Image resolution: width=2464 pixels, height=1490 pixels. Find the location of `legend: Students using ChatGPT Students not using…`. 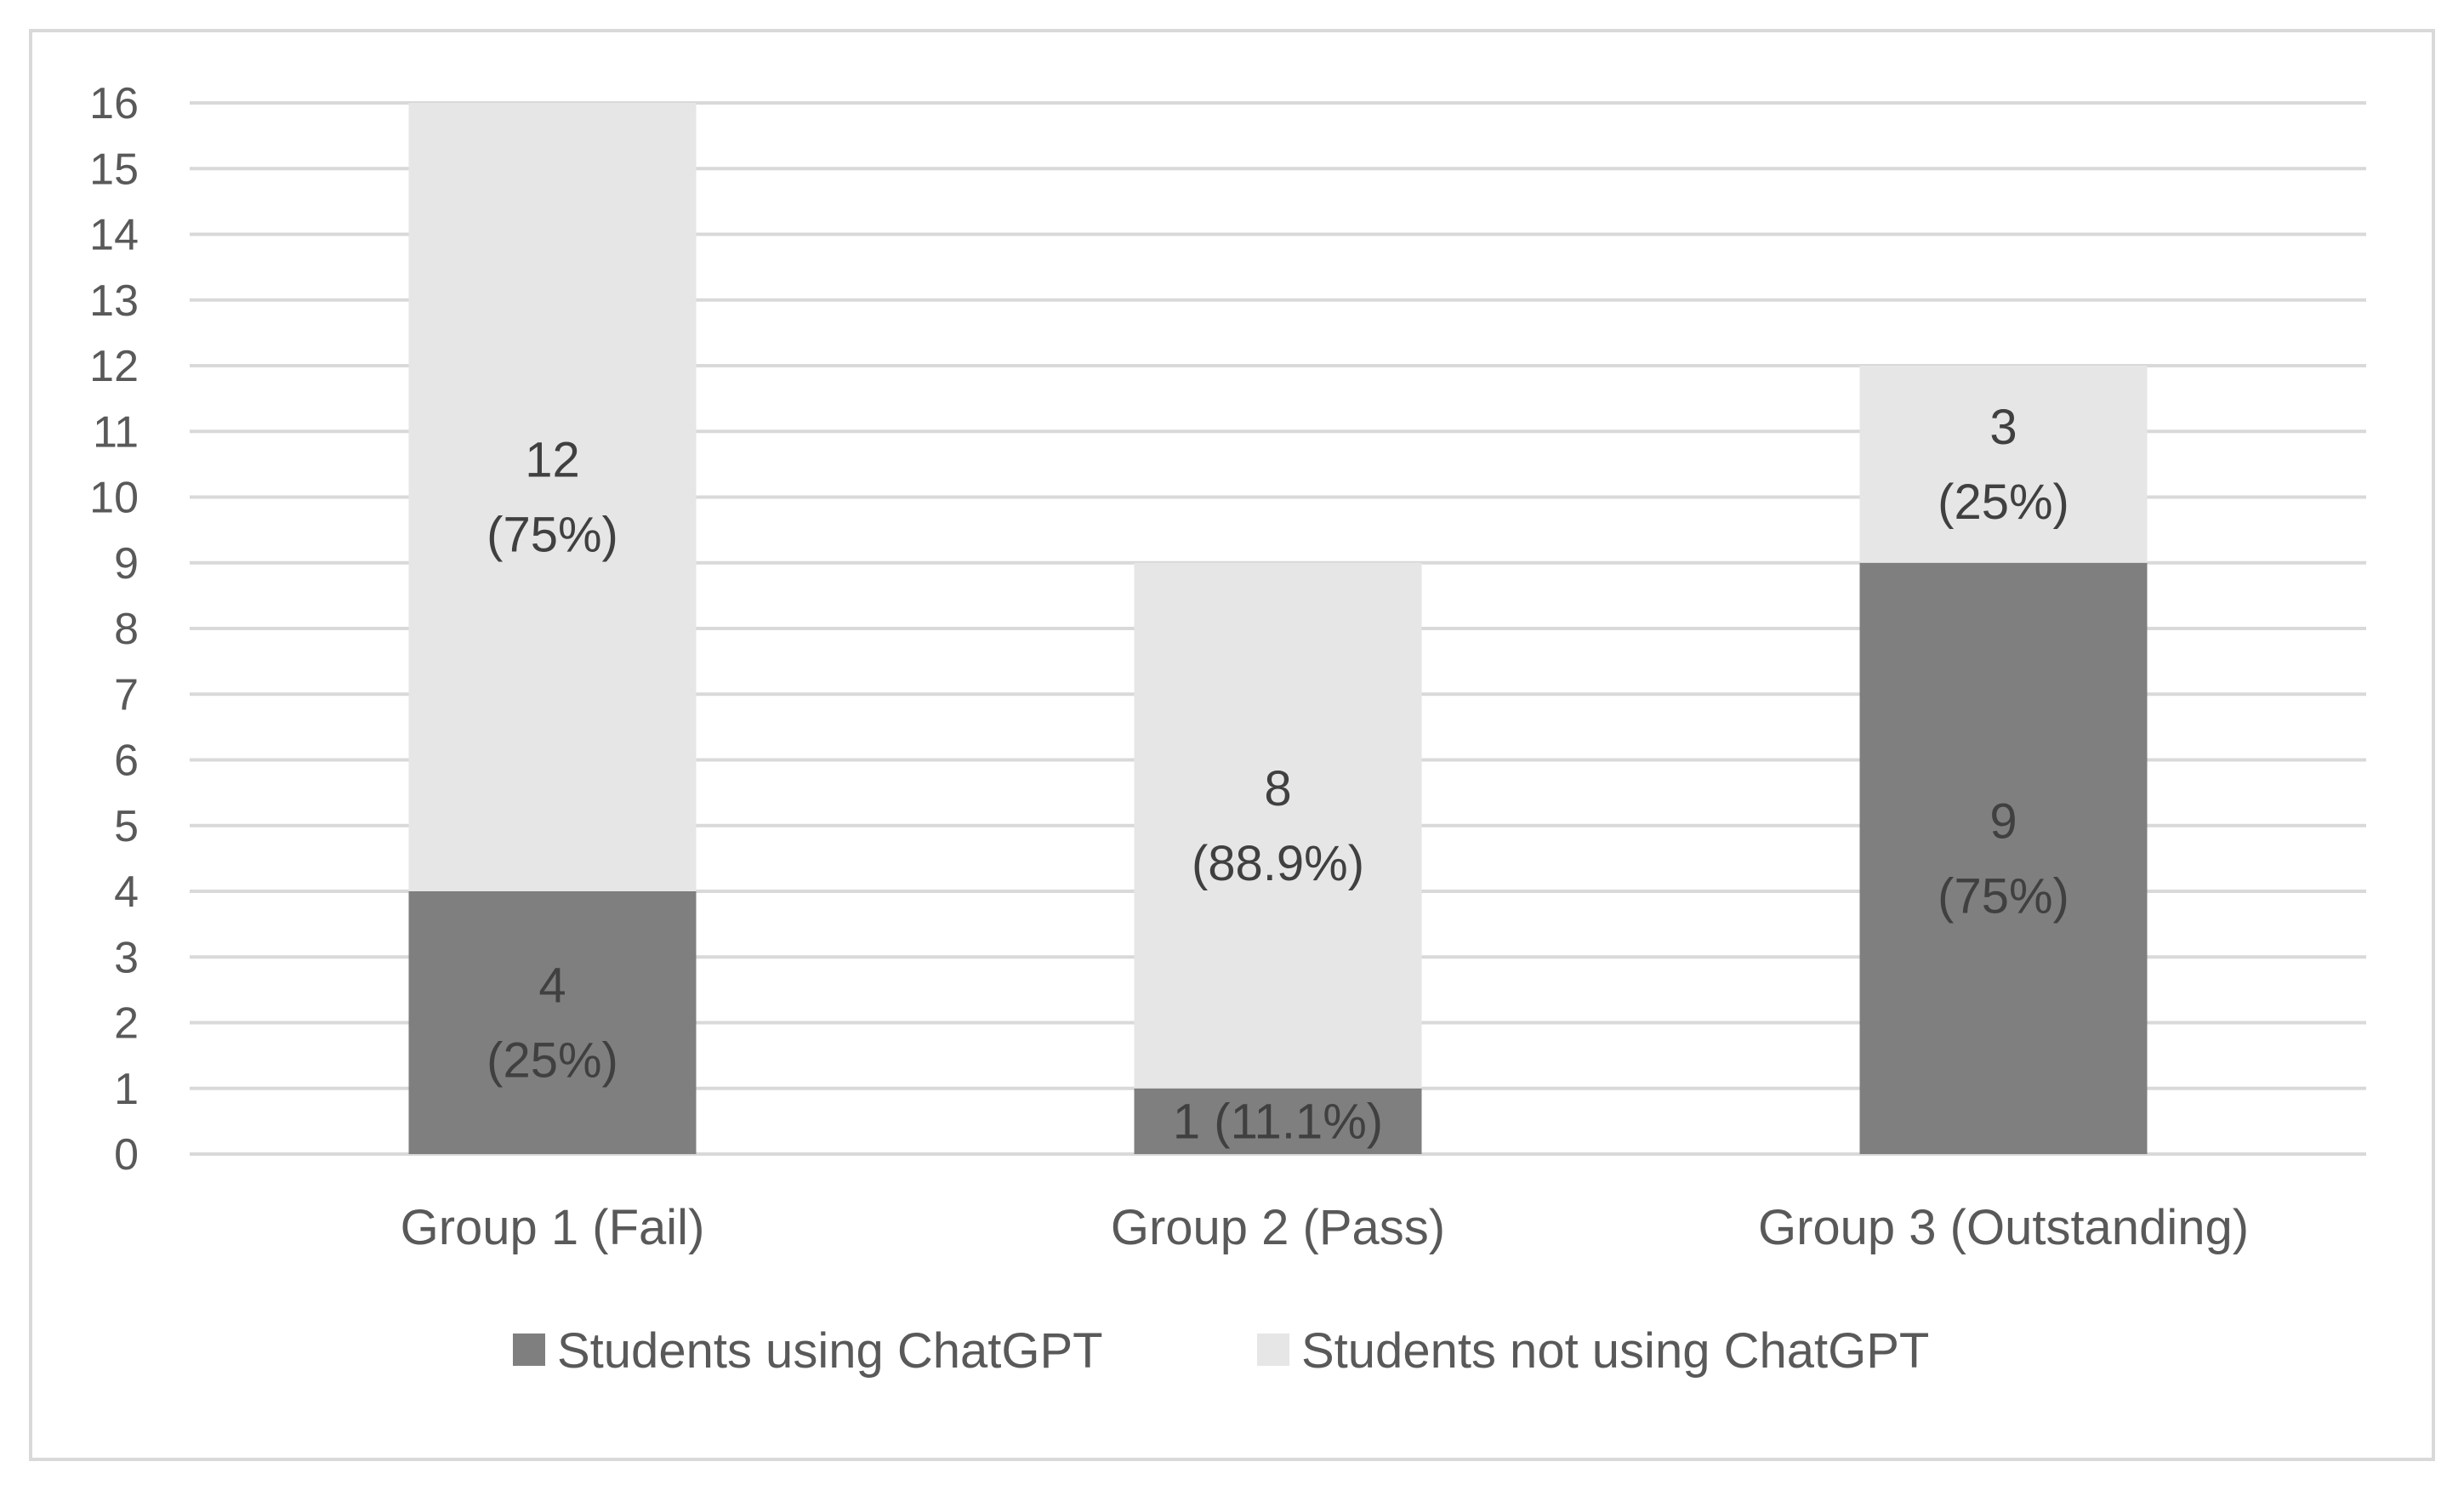

legend: Students using ChatGPT Students not using… is located at coordinates (1221, 1351).